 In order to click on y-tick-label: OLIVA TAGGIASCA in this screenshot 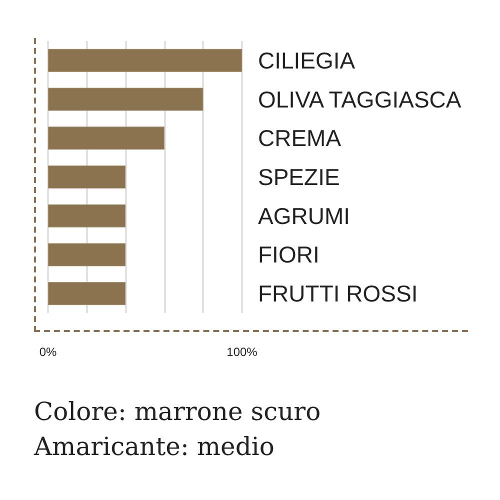, I will do `click(360, 99)`.